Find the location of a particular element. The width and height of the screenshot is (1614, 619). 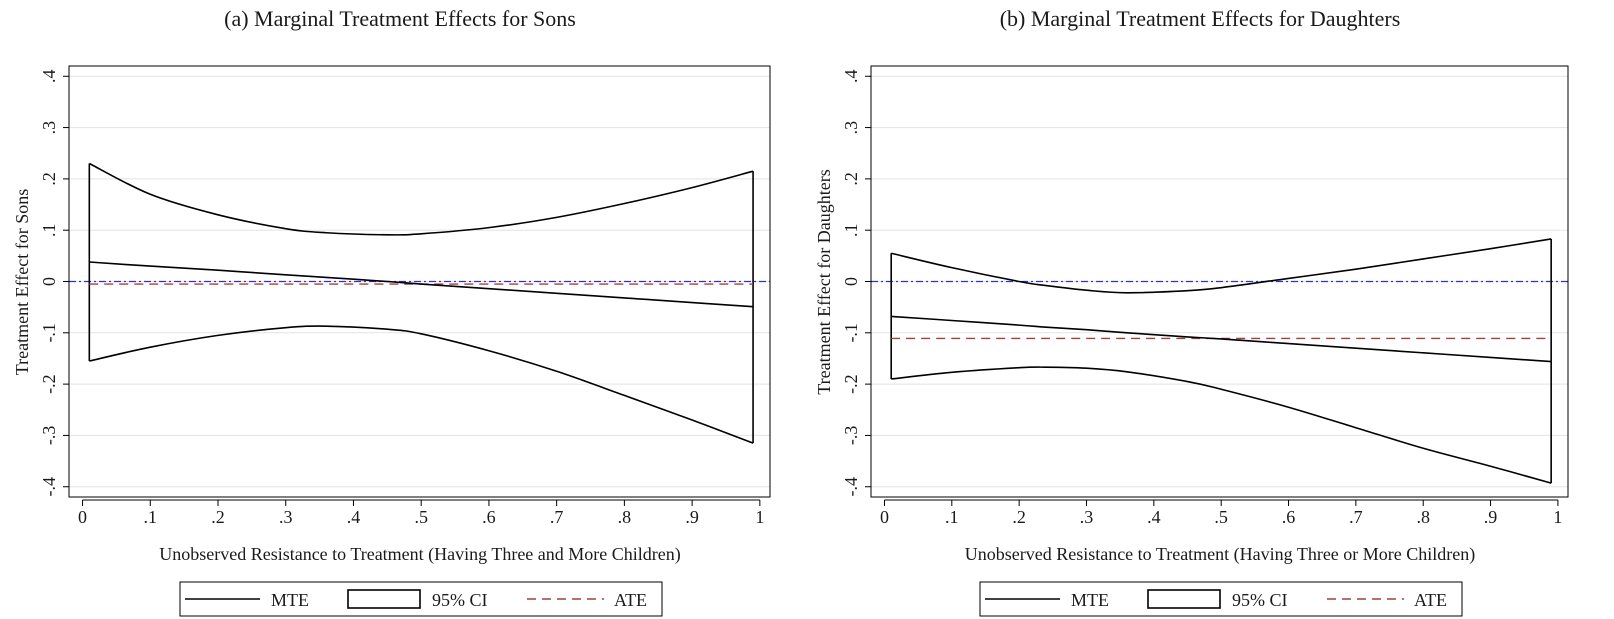

chart-title: (a) Marginal Treatment Effects for Sons is located at coordinates (400, 18).